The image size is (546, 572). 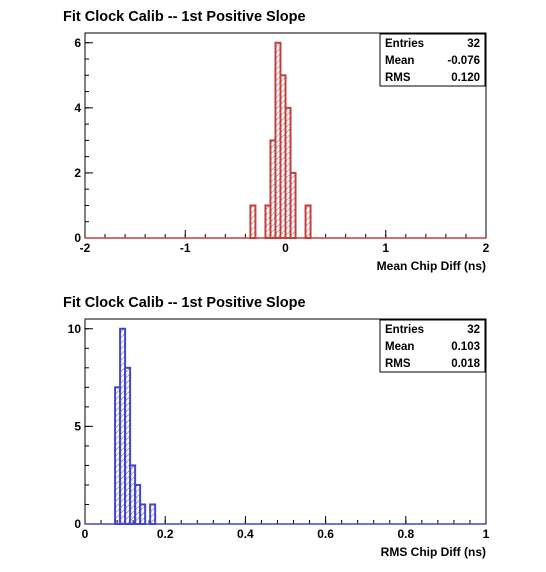 I want to click on x-tick-label: 0.2, so click(x=165, y=534).